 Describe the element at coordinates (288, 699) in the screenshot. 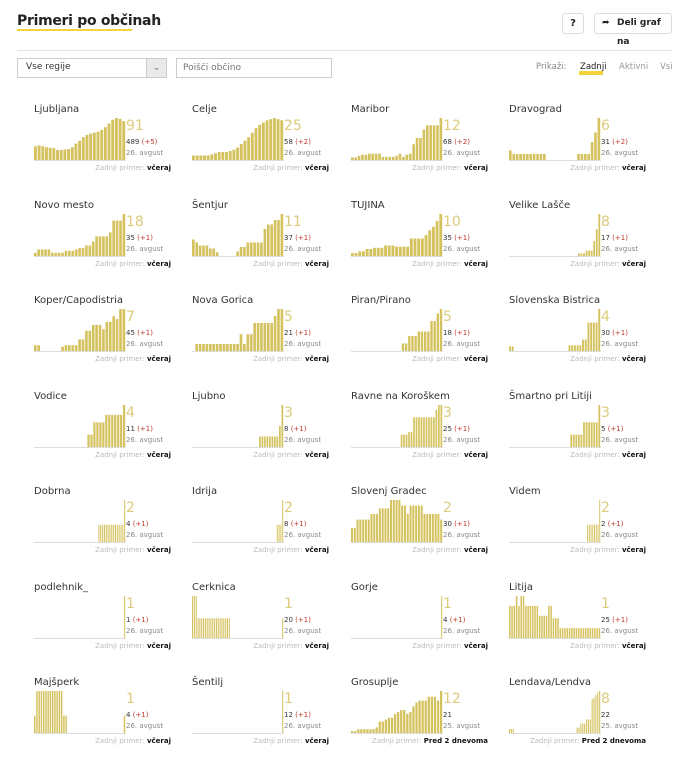

I see `active-cases: 1` at that location.